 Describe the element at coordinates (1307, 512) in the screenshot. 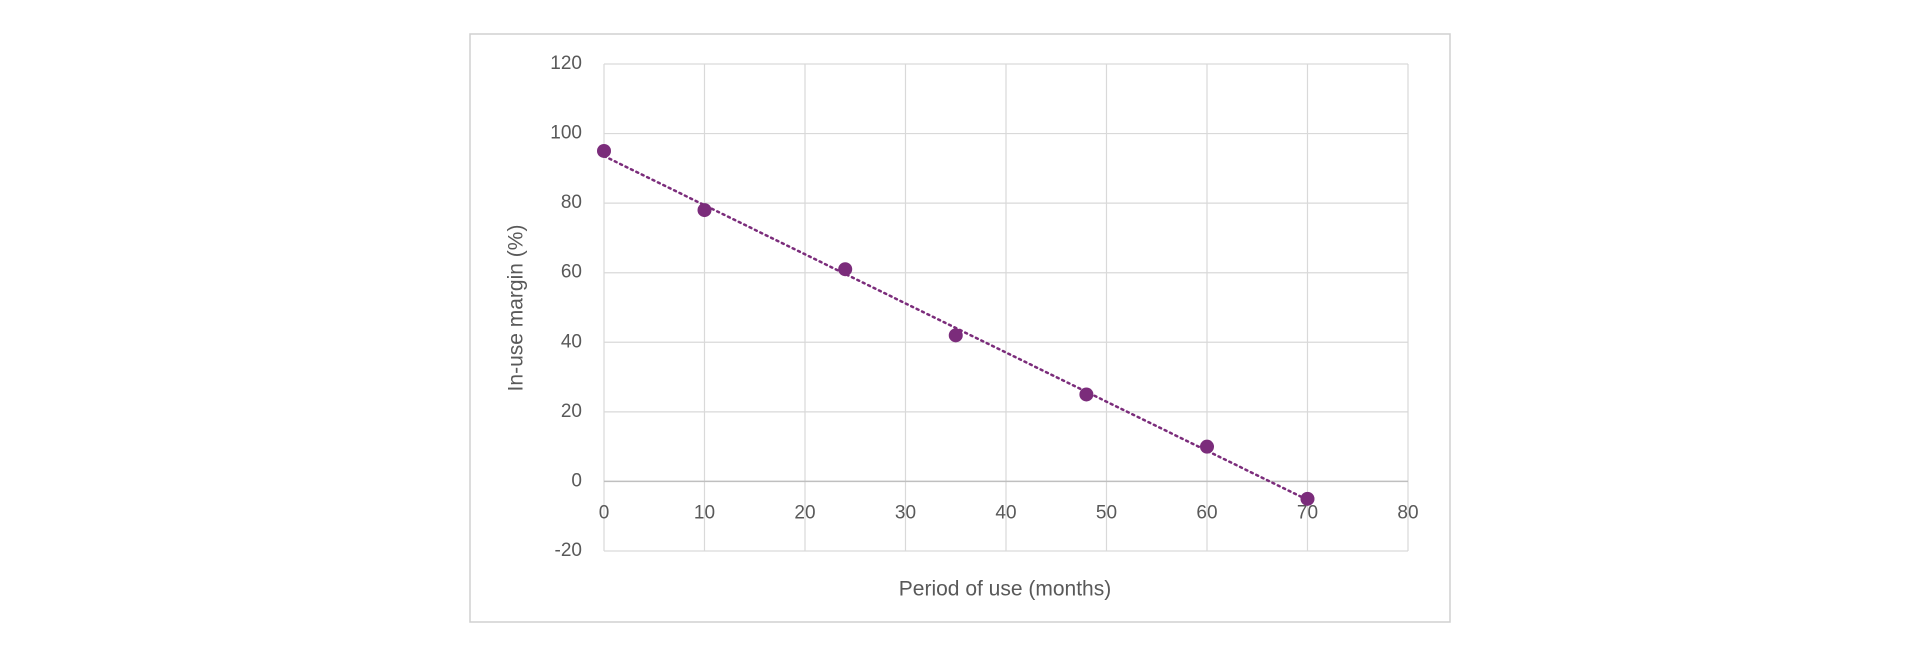

I see `x-tick-label: 70` at that location.